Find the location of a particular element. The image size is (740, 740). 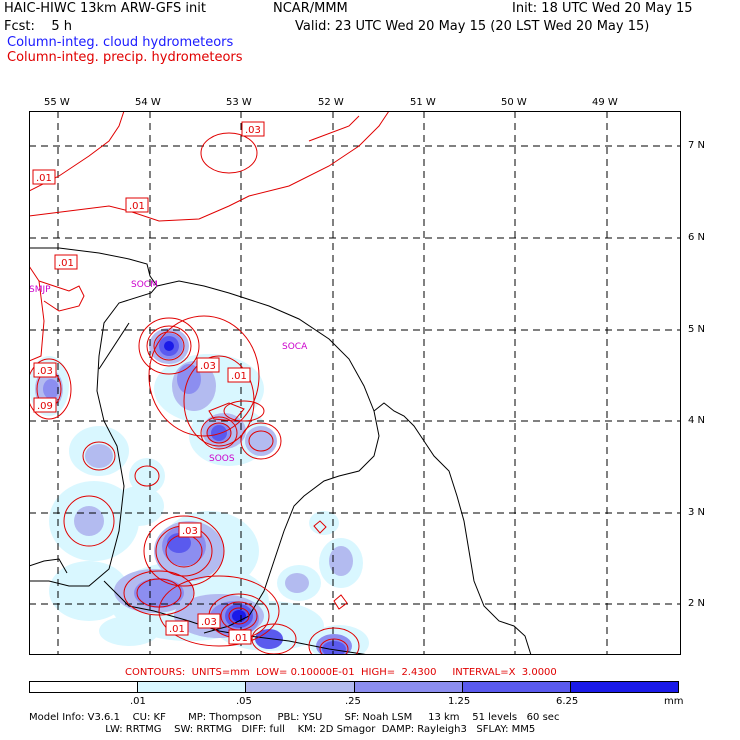

contour-label: .09 is located at coordinates (45, 405).